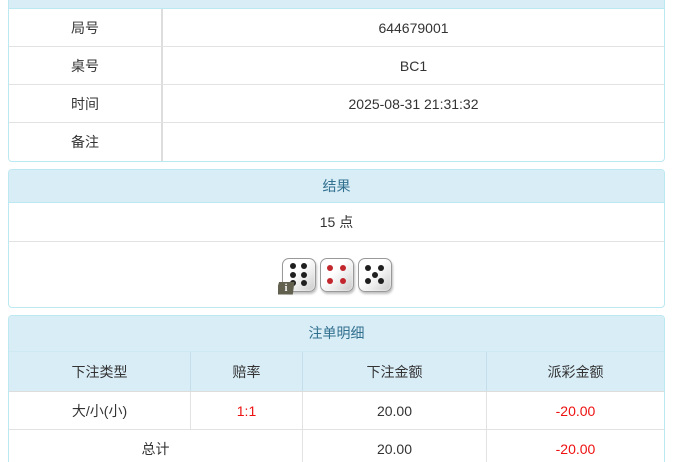  I want to click on table-row: 时间 2025-08-31 21:31:32, so click(336, 104).